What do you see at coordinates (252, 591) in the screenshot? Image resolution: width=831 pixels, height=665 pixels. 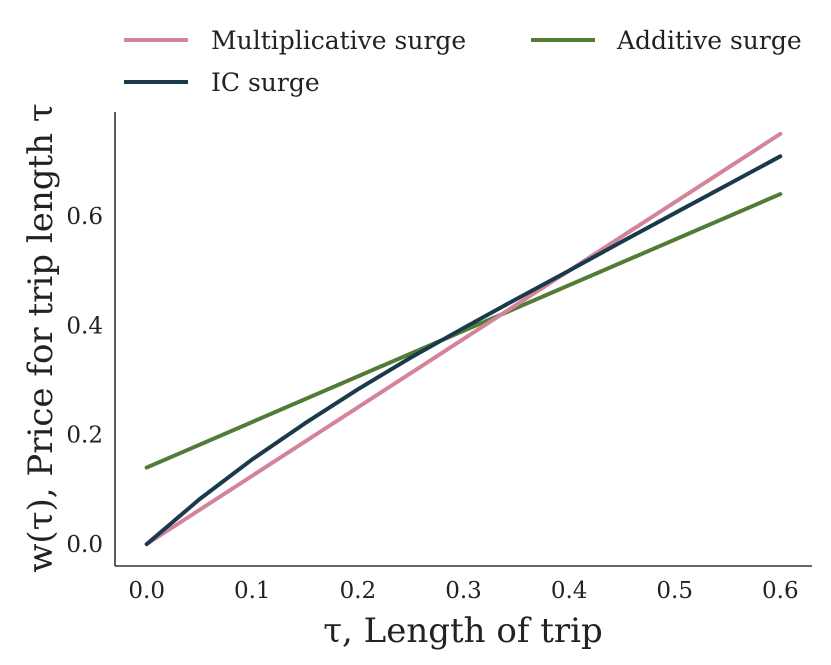 I see `x-tick-label: 0.1` at bounding box center [252, 591].